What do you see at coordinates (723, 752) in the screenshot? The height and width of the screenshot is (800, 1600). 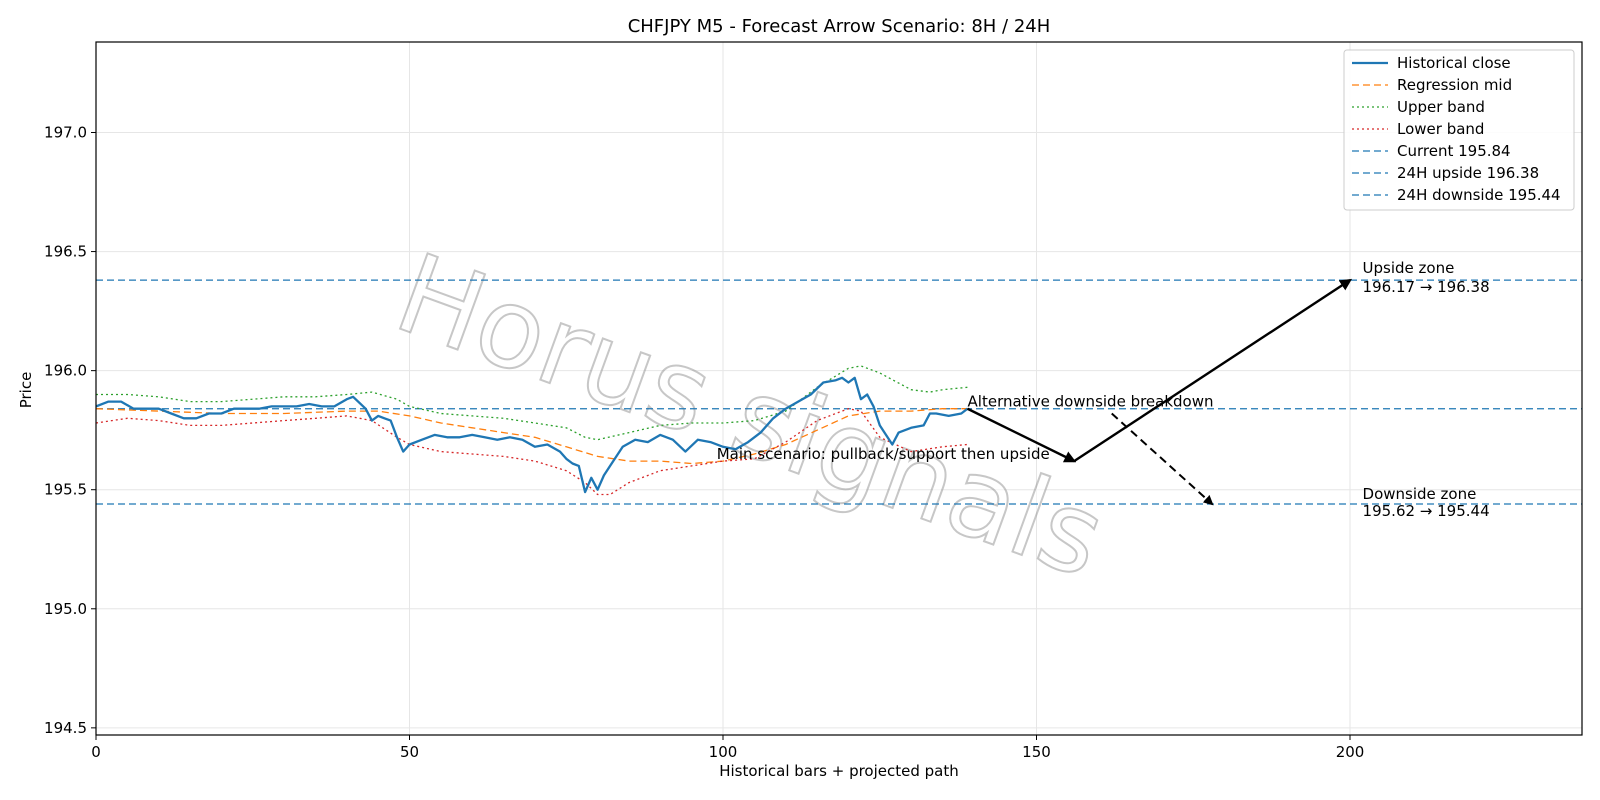 I see `x-tick-label: 100` at bounding box center [723, 752].